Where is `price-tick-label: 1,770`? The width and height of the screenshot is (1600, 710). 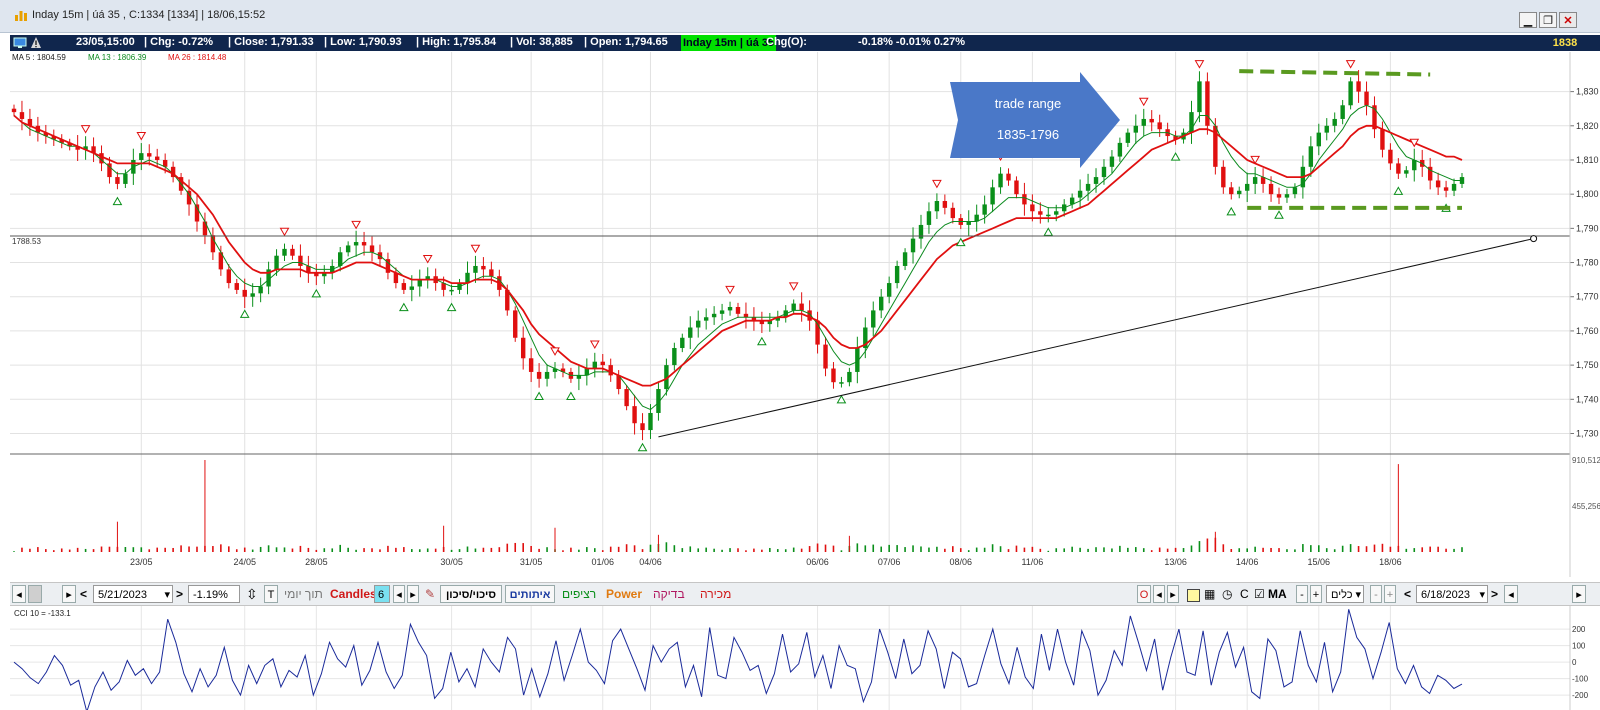
price-tick-label: 1,770 is located at coordinates (1587, 297).